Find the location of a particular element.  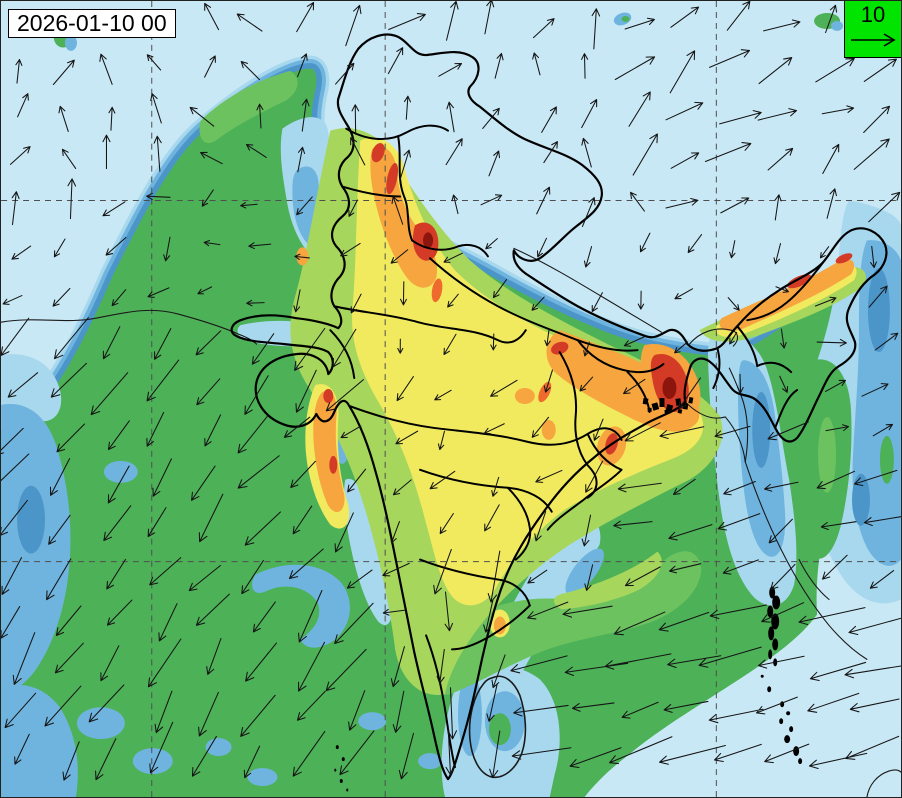

nepal-border is located at coordinates (588, 290).